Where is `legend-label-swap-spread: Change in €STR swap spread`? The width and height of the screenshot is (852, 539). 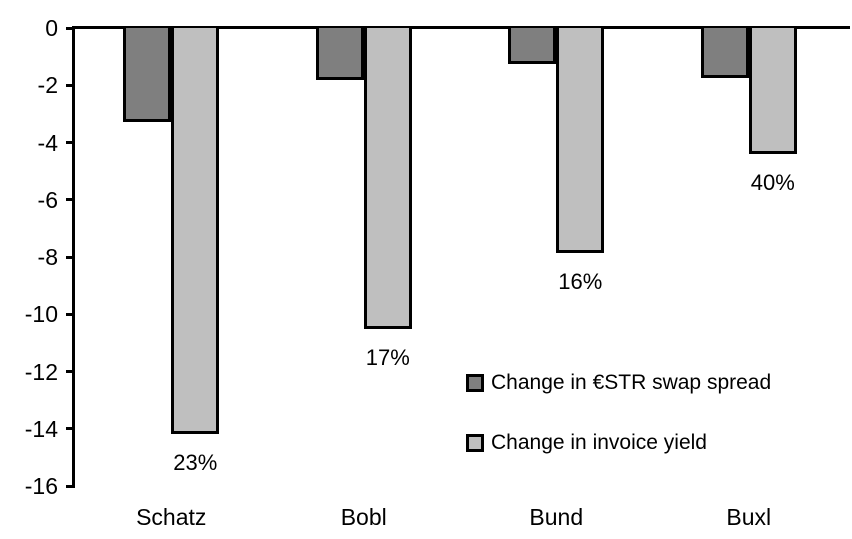
legend-label-swap-spread: Change in €STR swap spread is located at coordinates (631, 382).